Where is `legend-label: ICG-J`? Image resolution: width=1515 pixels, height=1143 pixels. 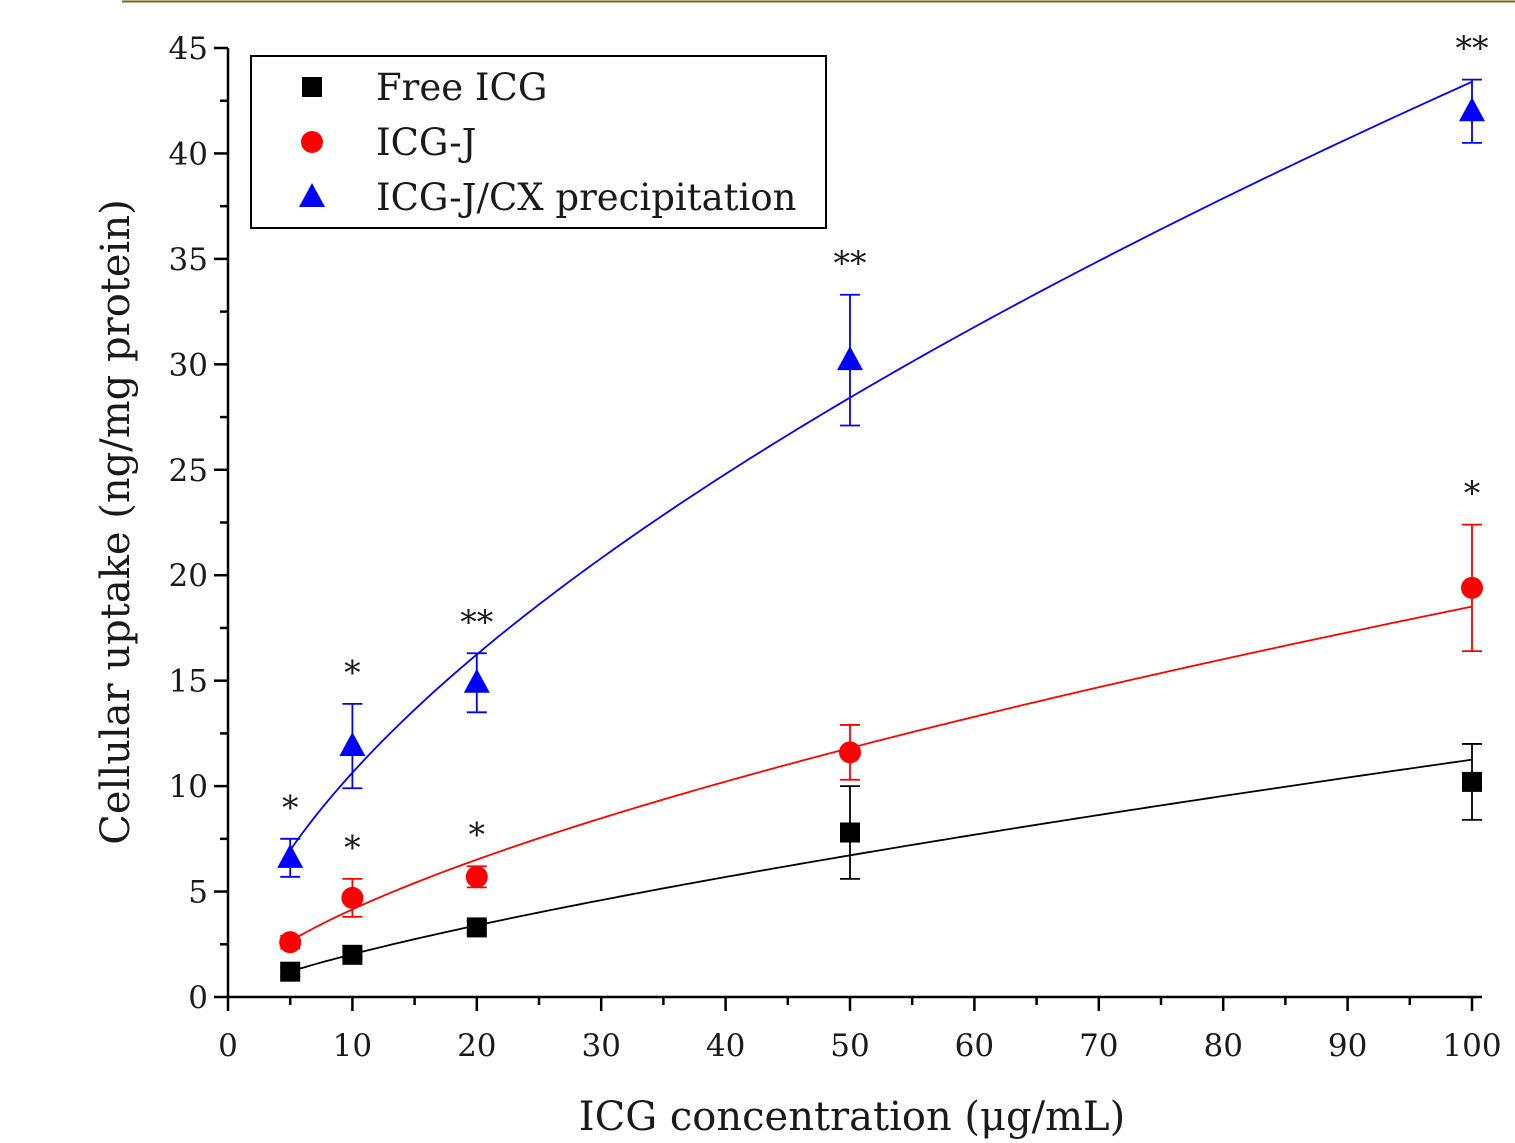 legend-label: ICG-J is located at coordinates (426, 142).